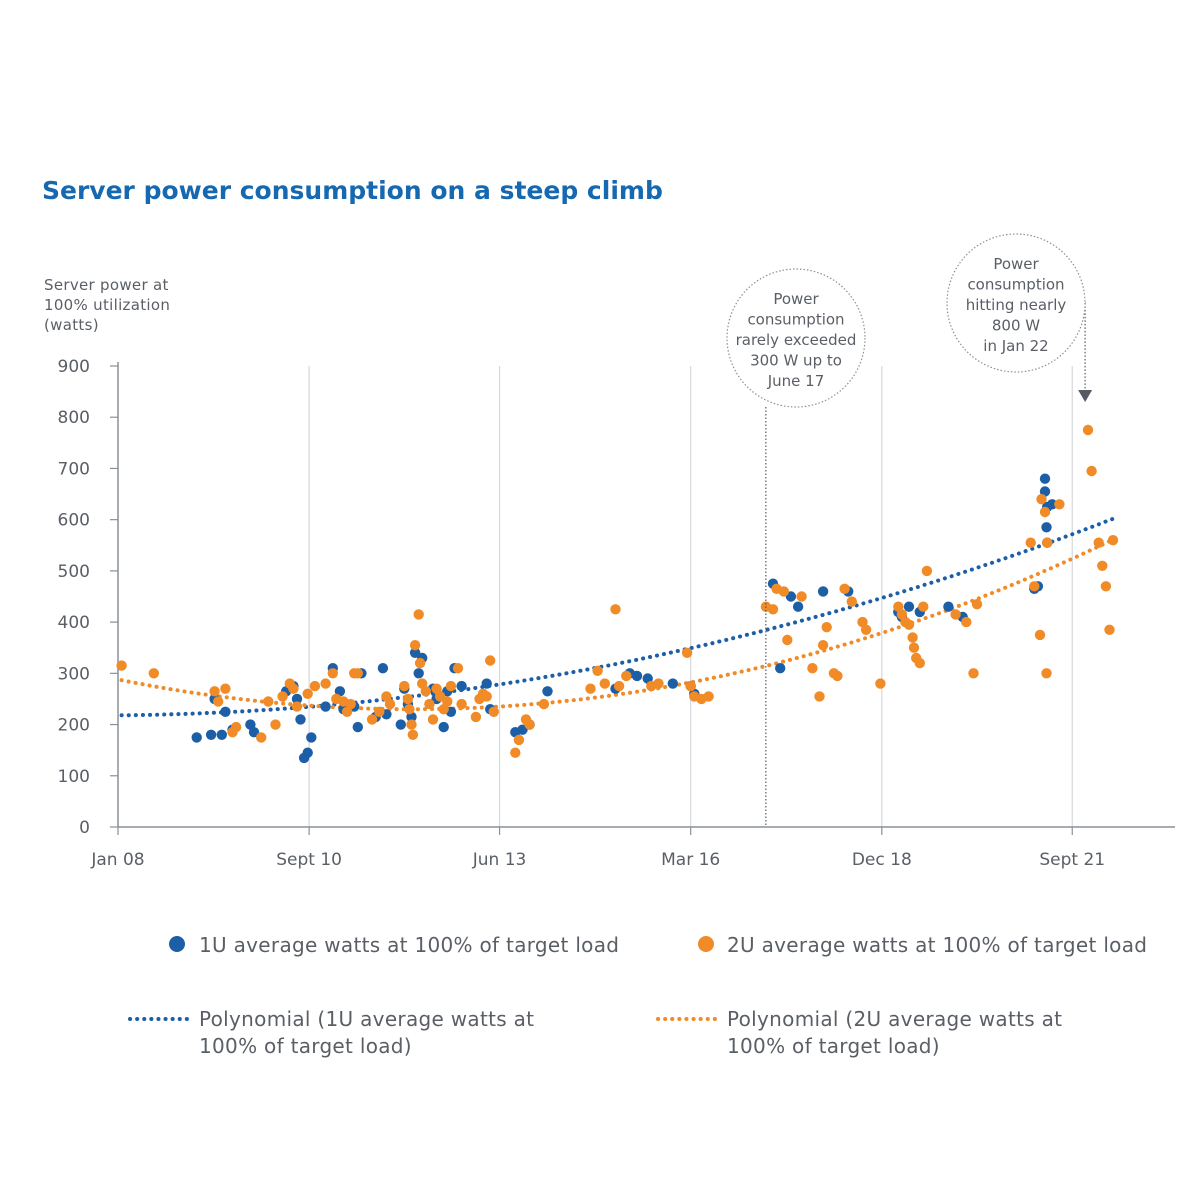 The height and width of the screenshot is (1200, 1200). What do you see at coordinates (894, 1019) in the screenshot?
I see `legend-2u-trend-label-line-1: Polynomial (2U average watts at` at bounding box center [894, 1019].